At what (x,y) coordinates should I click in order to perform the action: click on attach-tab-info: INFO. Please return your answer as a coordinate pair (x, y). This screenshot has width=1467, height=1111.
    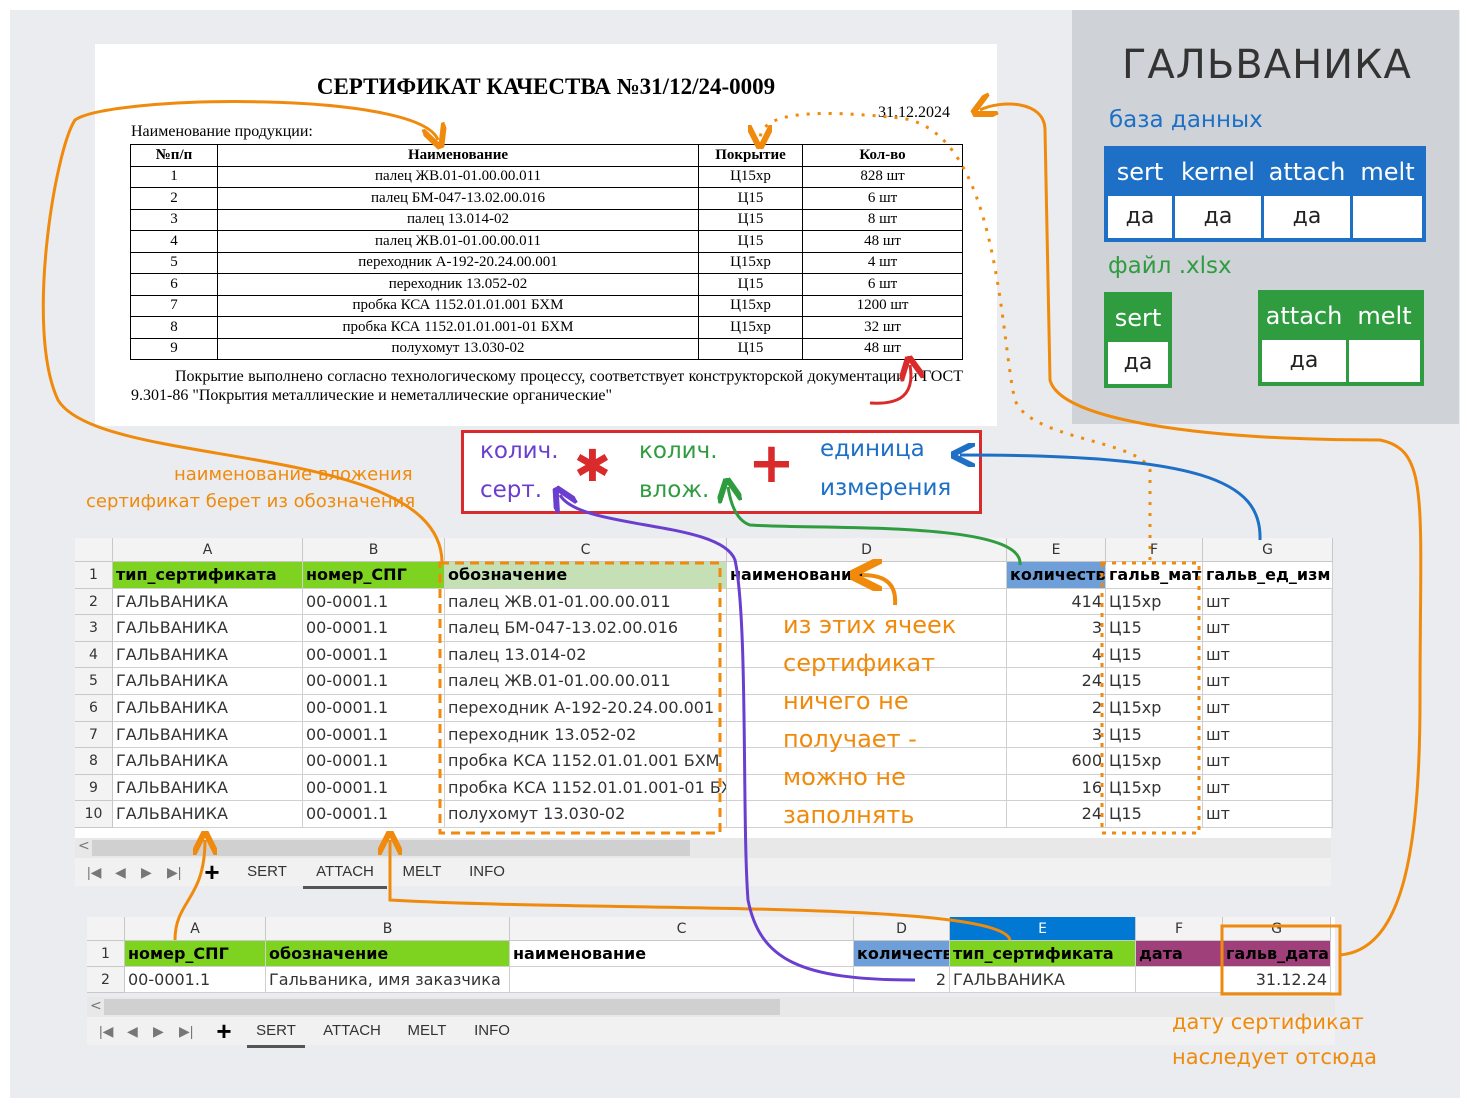
    Looking at the image, I should click on (487, 871).